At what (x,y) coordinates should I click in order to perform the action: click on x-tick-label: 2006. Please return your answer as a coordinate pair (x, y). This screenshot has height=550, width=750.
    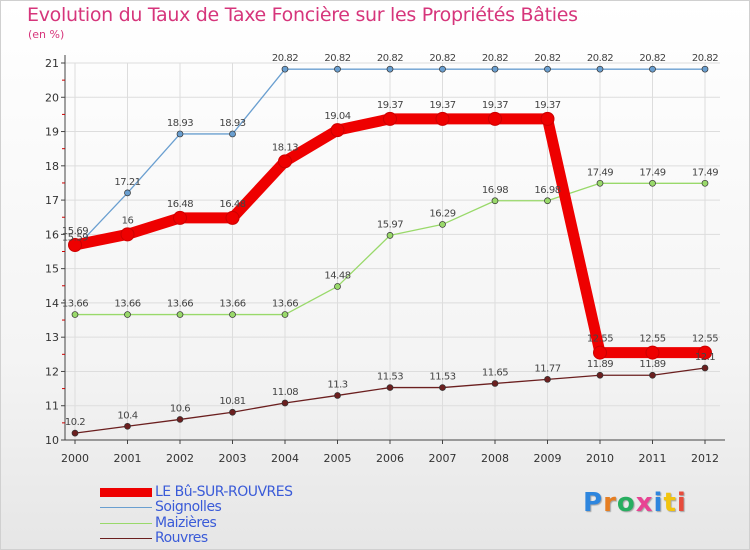
    Looking at the image, I should click on (390, 458).